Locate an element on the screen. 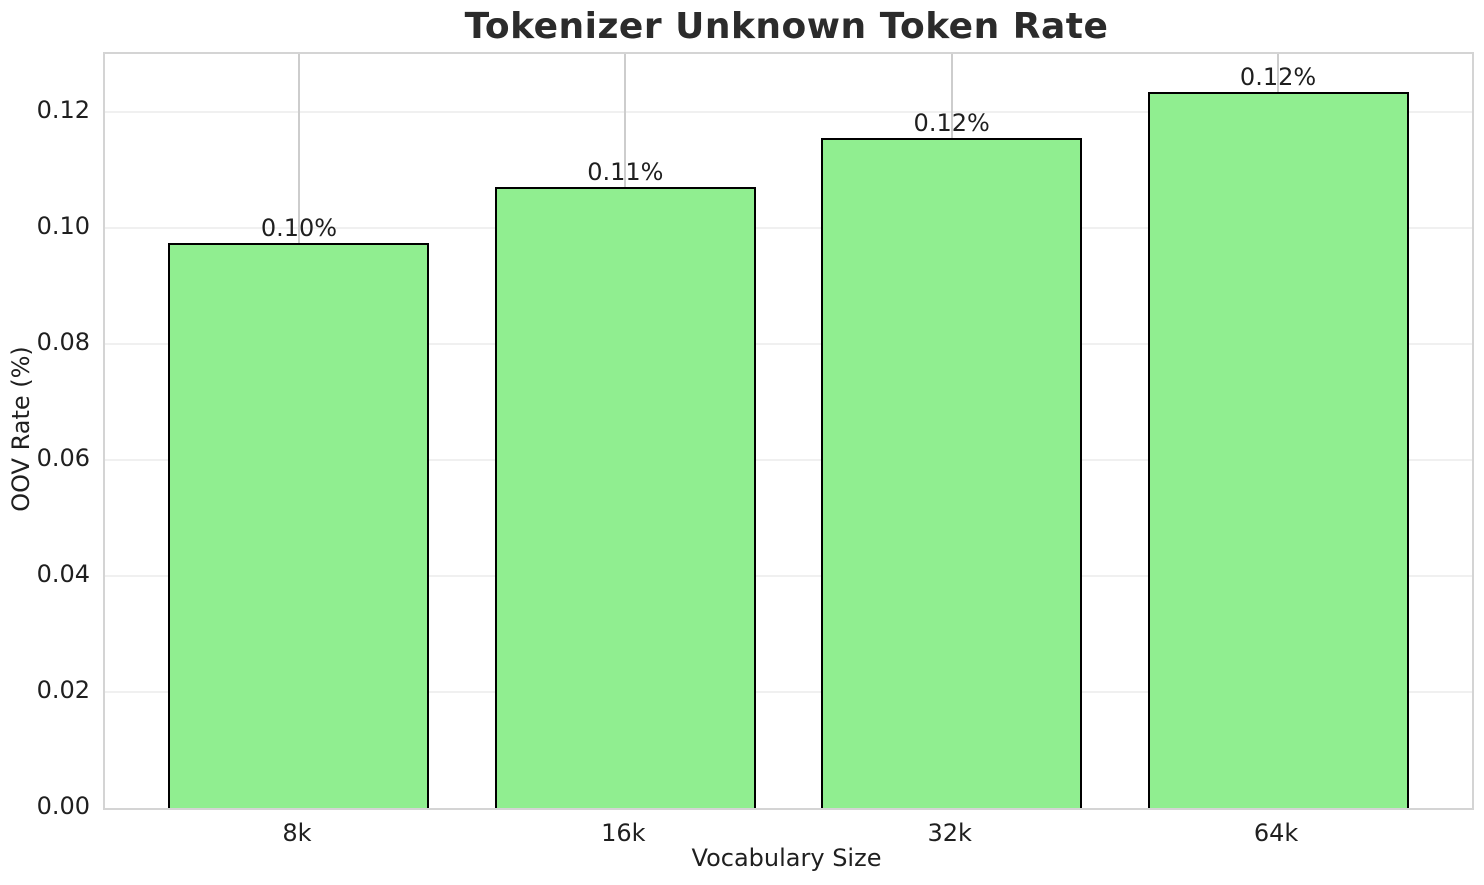 Image resolution: width=1484 pixels, height=885 pixels. bar-32k is located at coordinates (952, 473).